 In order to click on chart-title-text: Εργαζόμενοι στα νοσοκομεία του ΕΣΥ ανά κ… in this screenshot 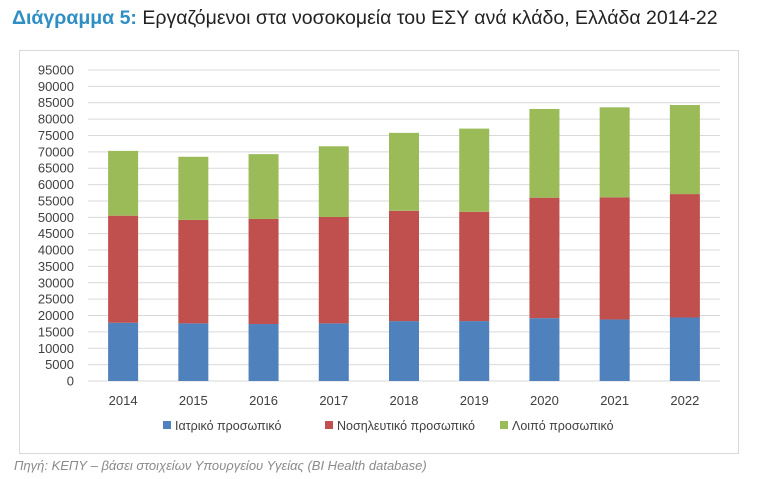, I will do `click(430, 18)`.